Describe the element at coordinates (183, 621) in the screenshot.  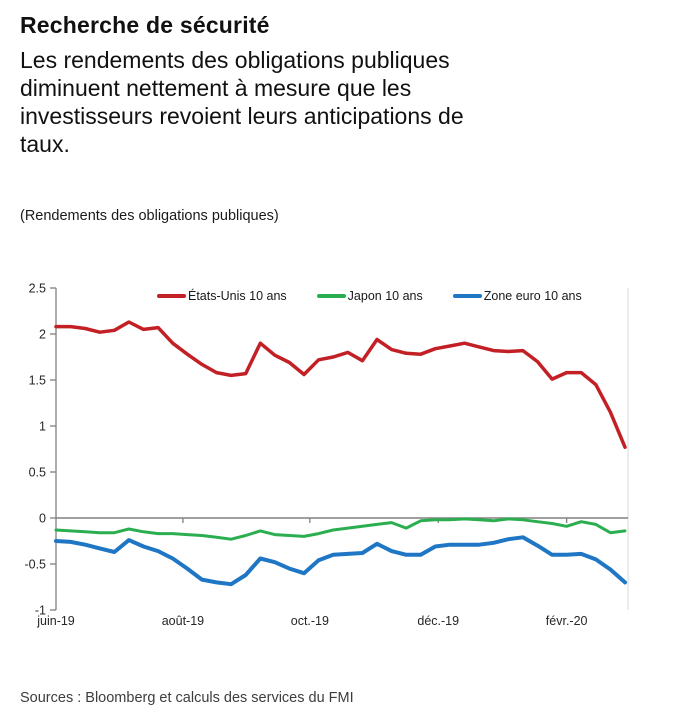
I see `x-axis-tick-label: août-19` at that location.